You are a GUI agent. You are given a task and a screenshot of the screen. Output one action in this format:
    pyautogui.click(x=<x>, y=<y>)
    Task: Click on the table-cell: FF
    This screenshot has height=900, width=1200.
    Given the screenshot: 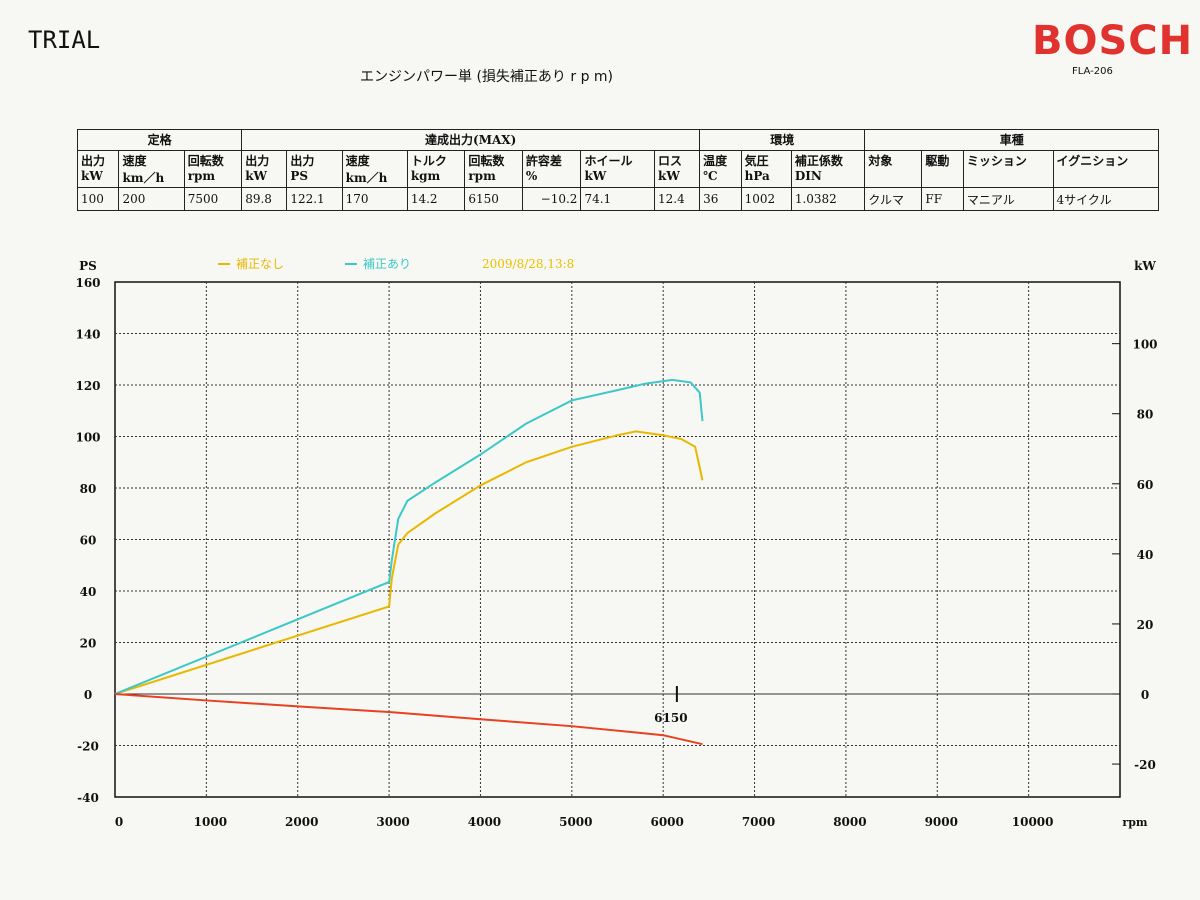 What is the action you would take?
    pyautogui.click(x=942, y=199)
    